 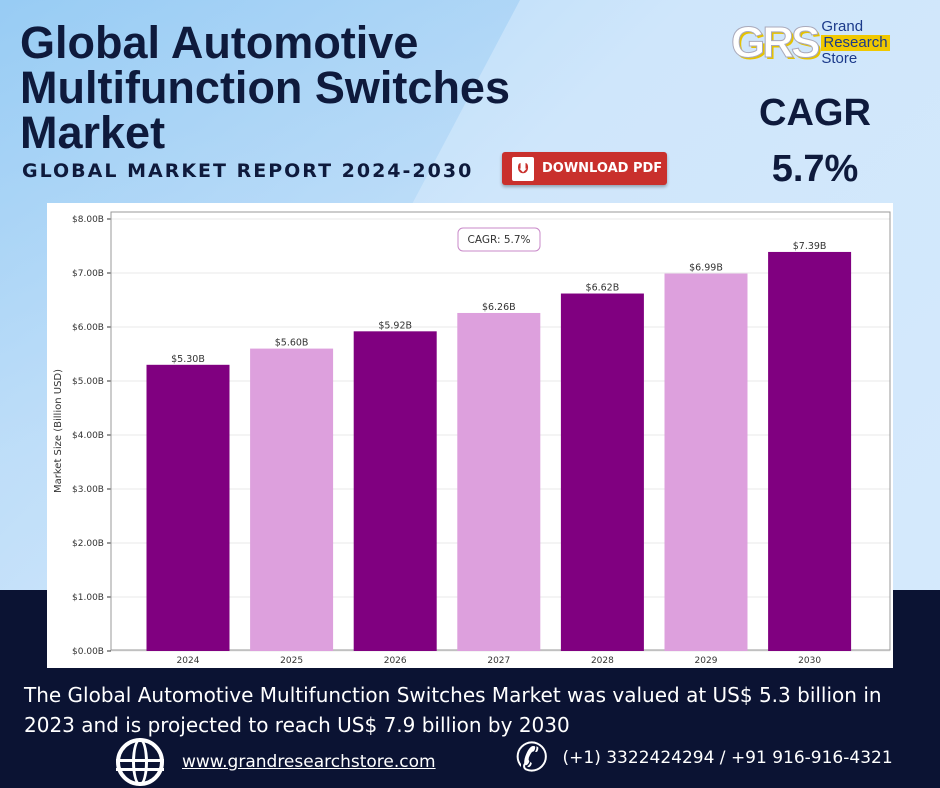 What do you see at coordinates (219, 42) in the screenshot?
I see `title-line: Global Automotive` at bounding box center [219, 42].